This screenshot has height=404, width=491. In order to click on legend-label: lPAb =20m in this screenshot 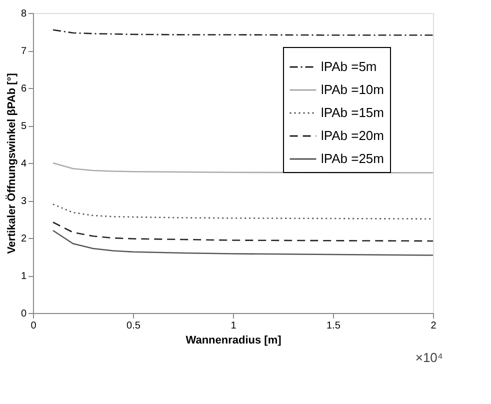, I will do `click(352, 135)`.